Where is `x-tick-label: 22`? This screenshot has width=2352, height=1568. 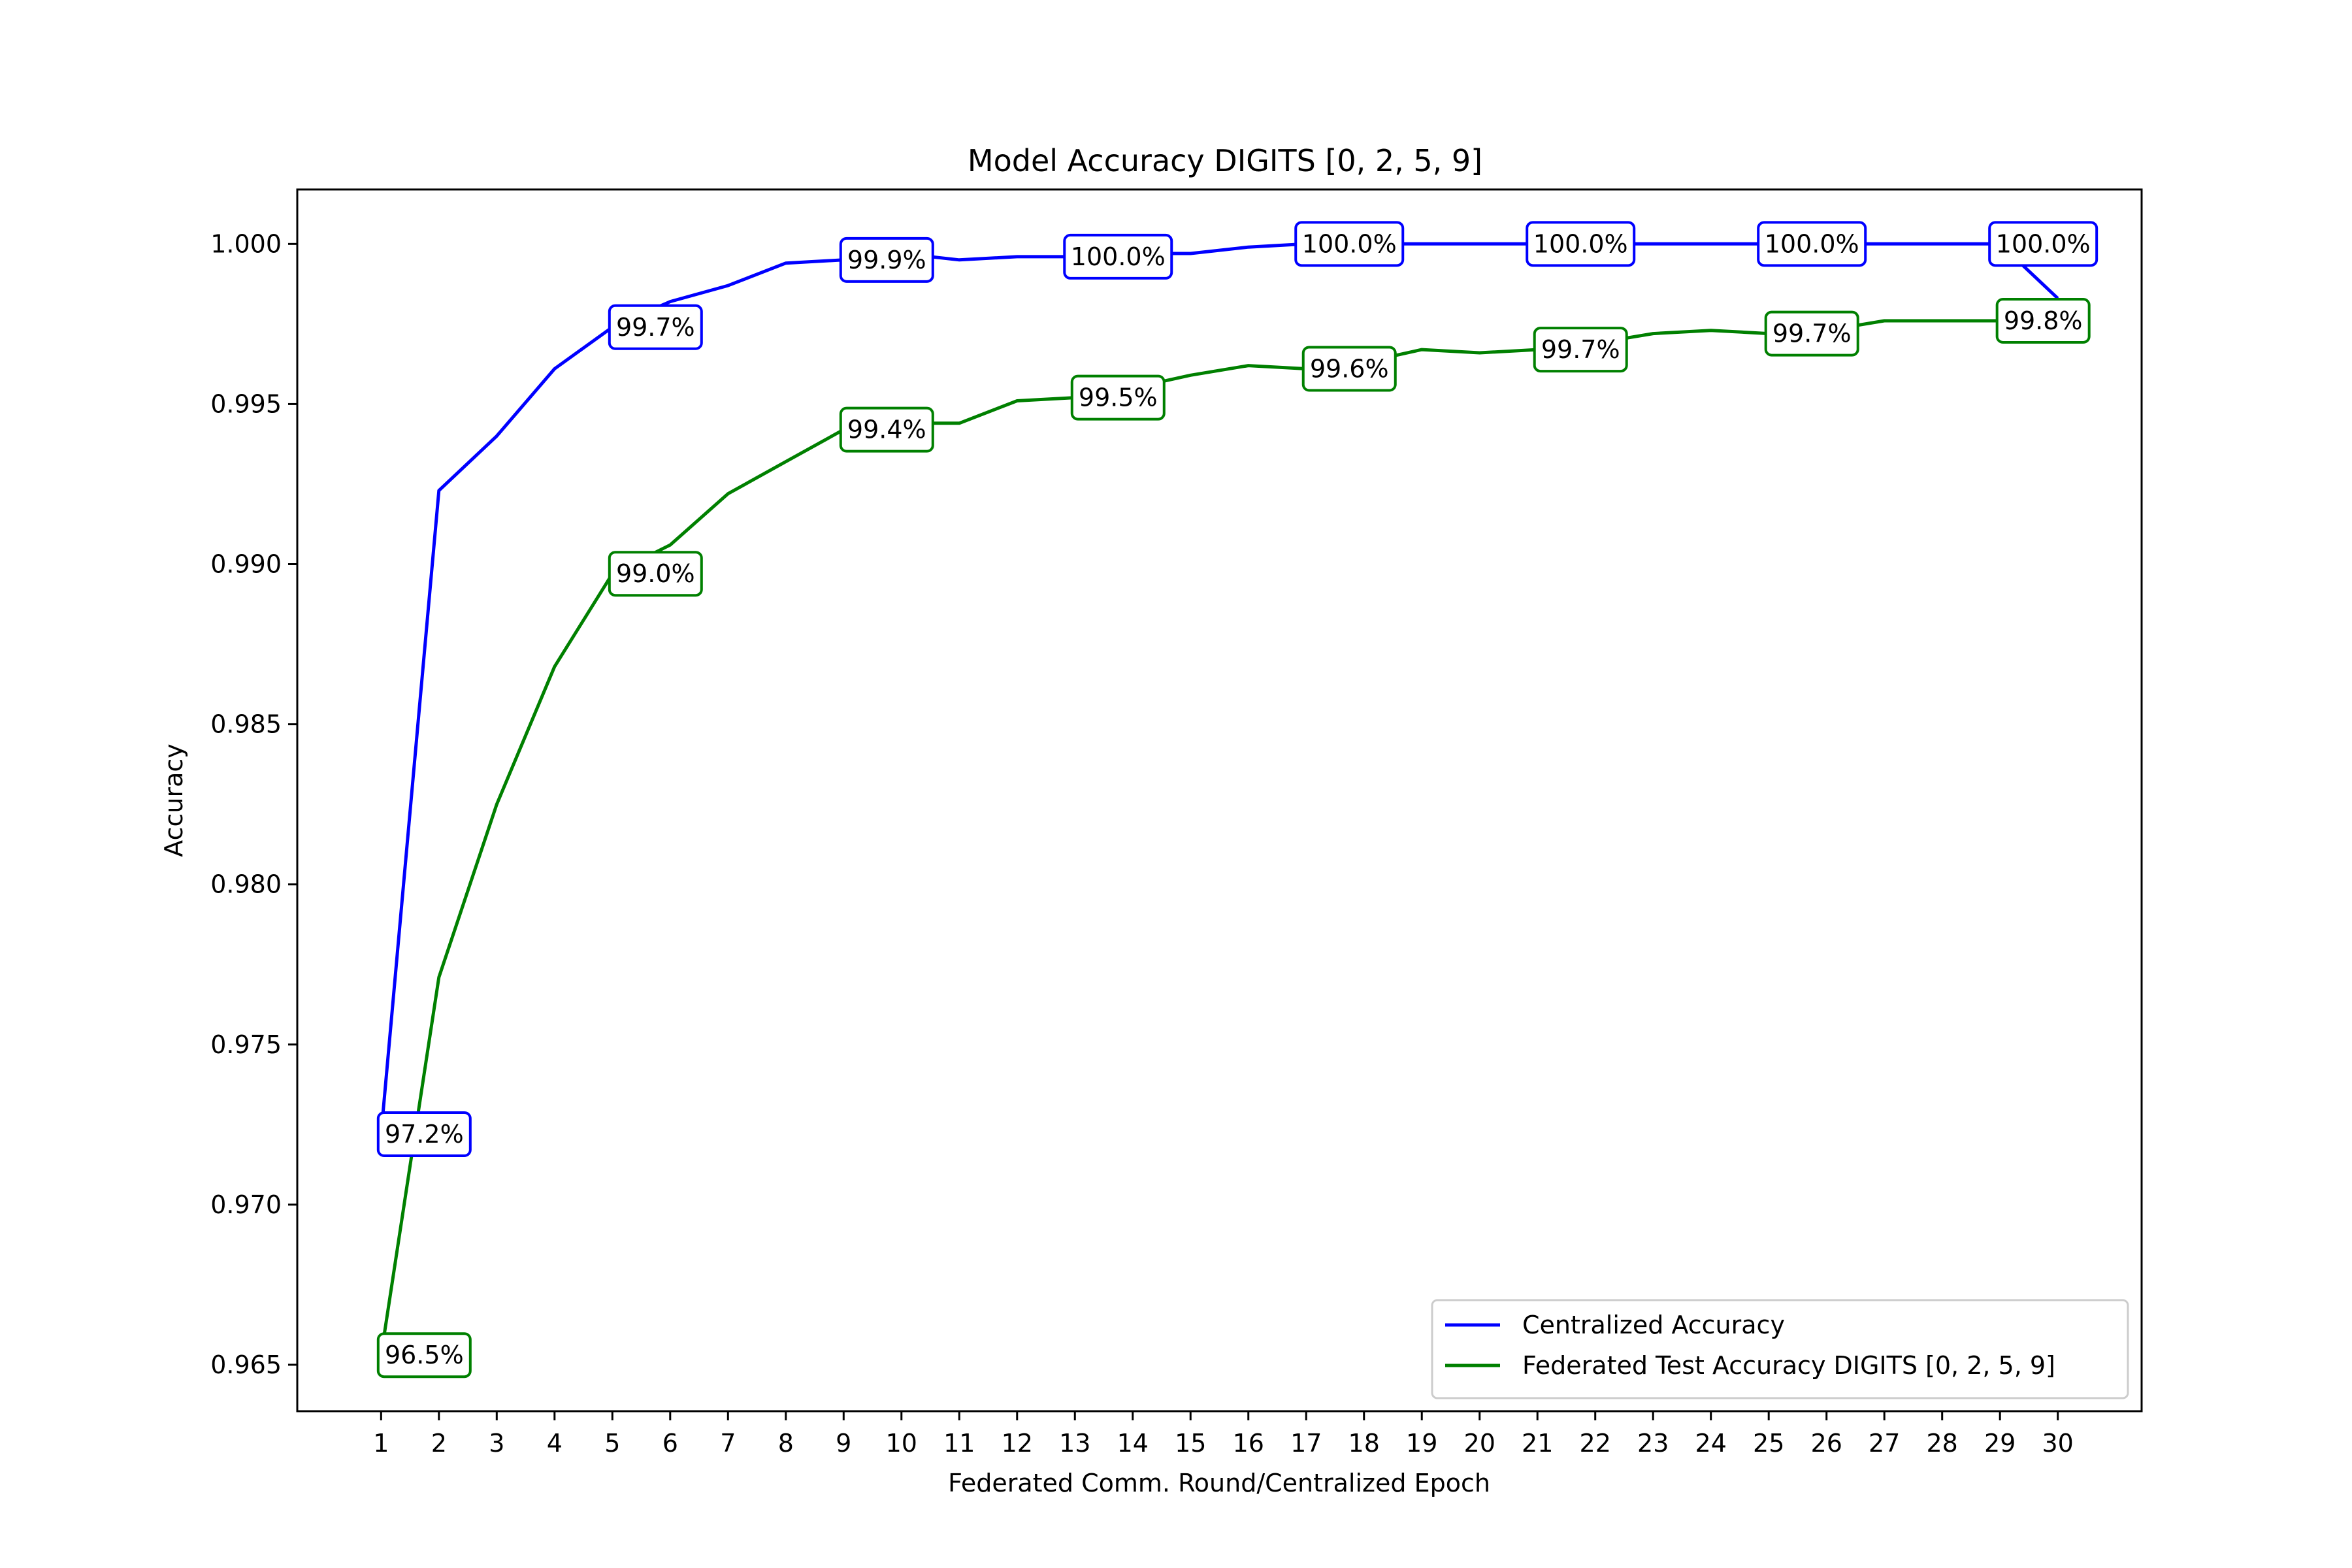
x-tick-label: 22 is located at coordinates (1595, 1443).